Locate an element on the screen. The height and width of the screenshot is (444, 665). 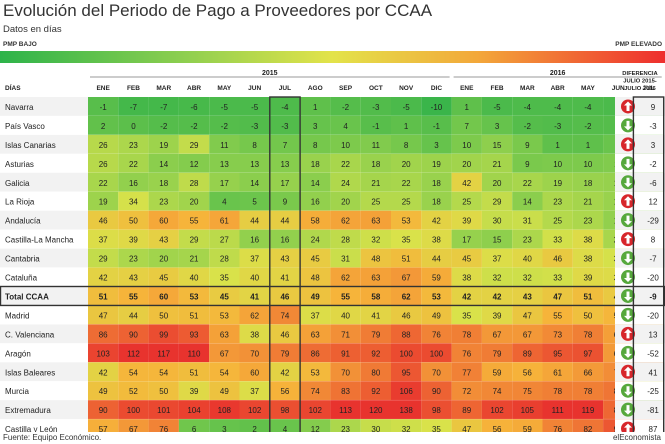
cell-value: 74 is located at coordinates (497, 391).